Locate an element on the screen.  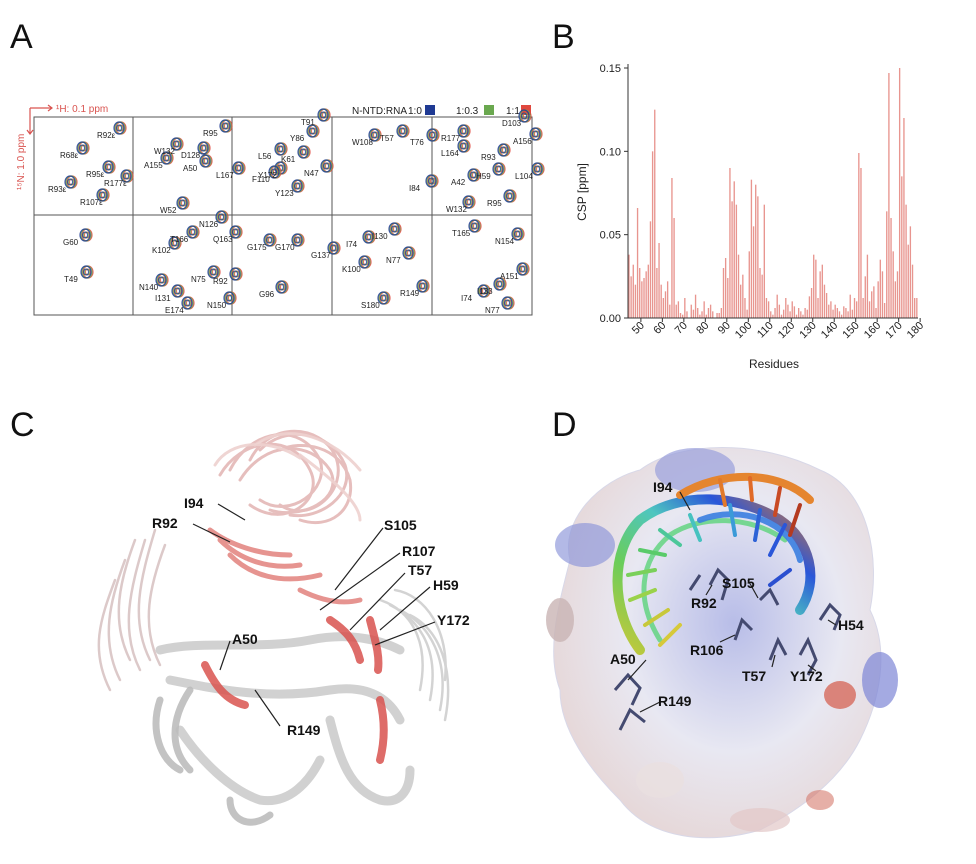
peak-label: R92ε is located at coordinates (106, 135).